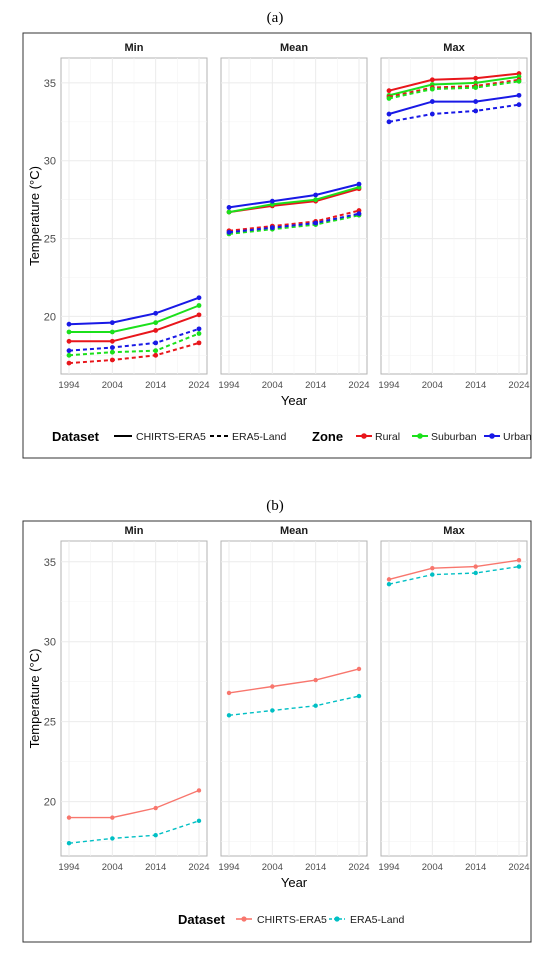  What do you see at coordinates (292, 920) in the screenshot?
I see `legend-item-chirts-era5: CHIRTS-ERA5` at bounding box center [292, 920].